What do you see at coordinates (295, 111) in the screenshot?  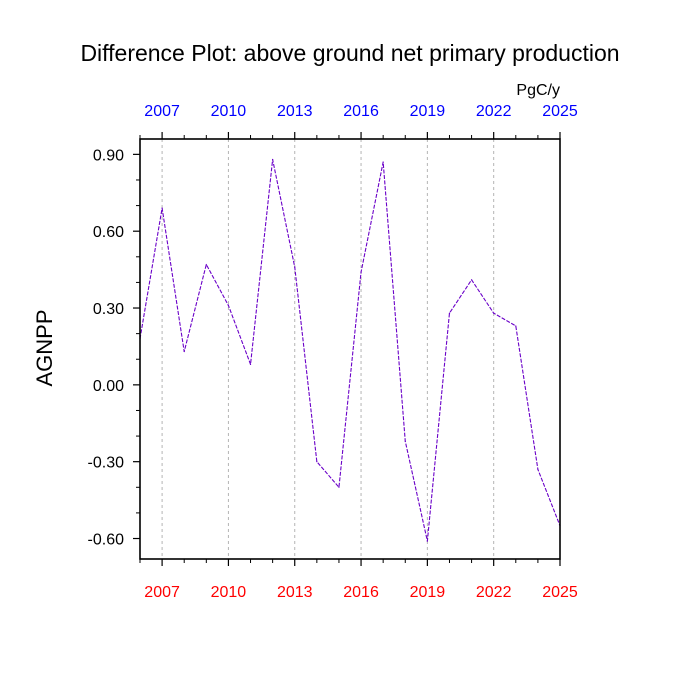 I see `x-tick-label-top: 2013` at bounding box center [295, 111].